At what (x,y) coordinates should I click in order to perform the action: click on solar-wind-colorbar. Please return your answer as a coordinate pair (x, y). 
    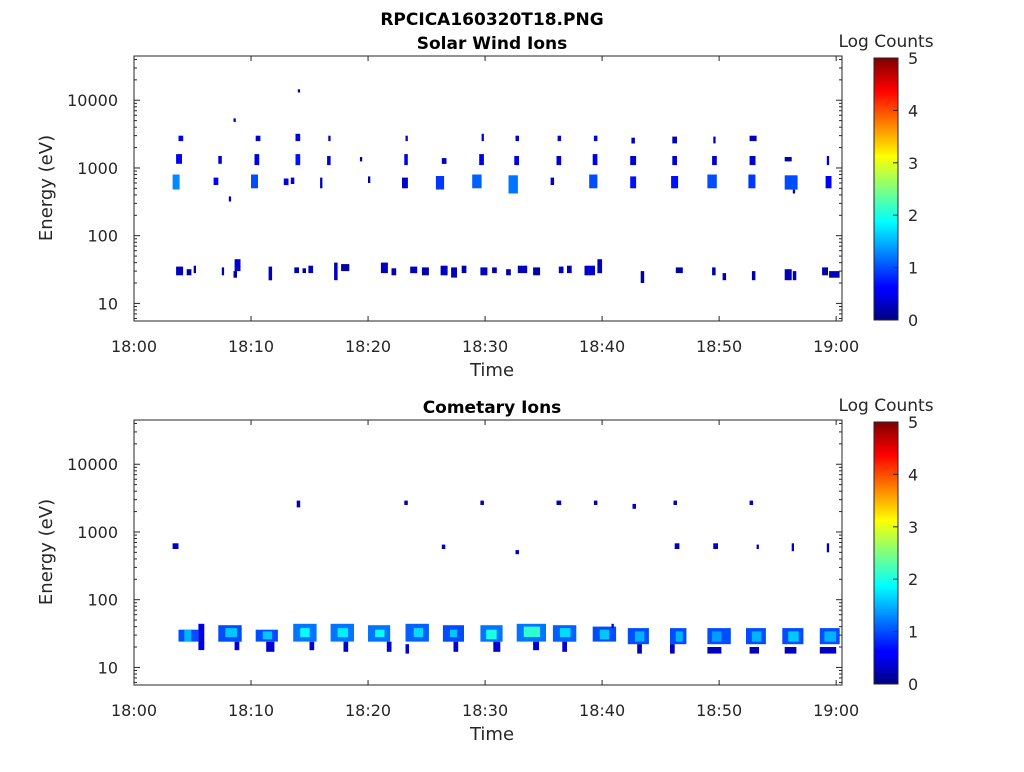
    Looking at the image, I should click on (886, 189).